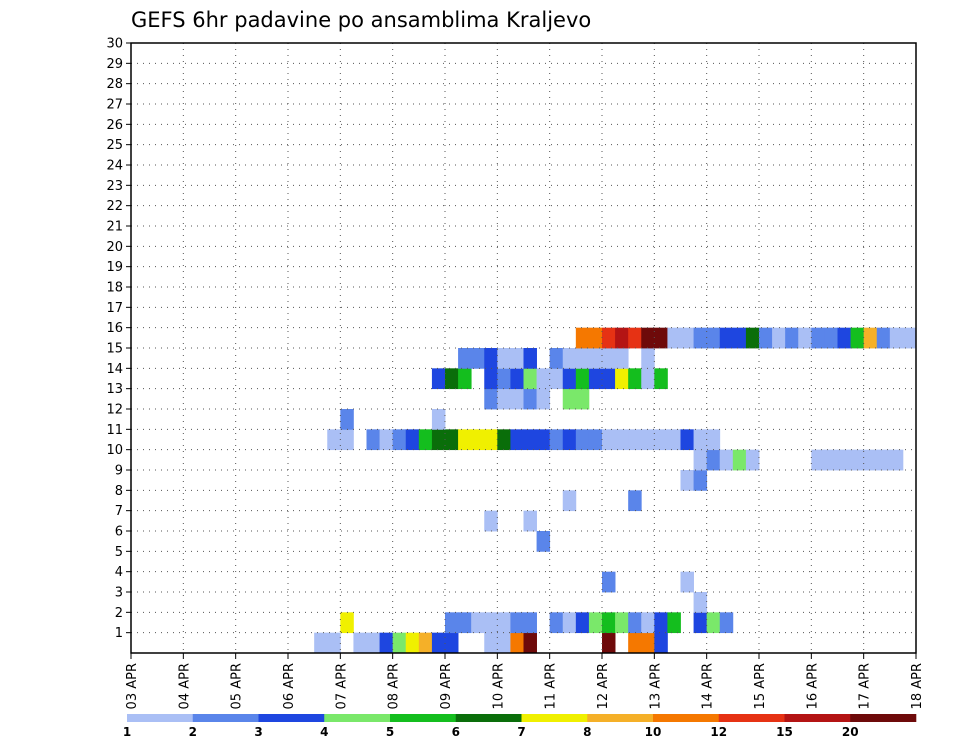 The width and height of the screenshot is (960, 742). Describe the element at coordinates (114, 186) in the screenshot. I see `y-tick-label: 23` at that location.